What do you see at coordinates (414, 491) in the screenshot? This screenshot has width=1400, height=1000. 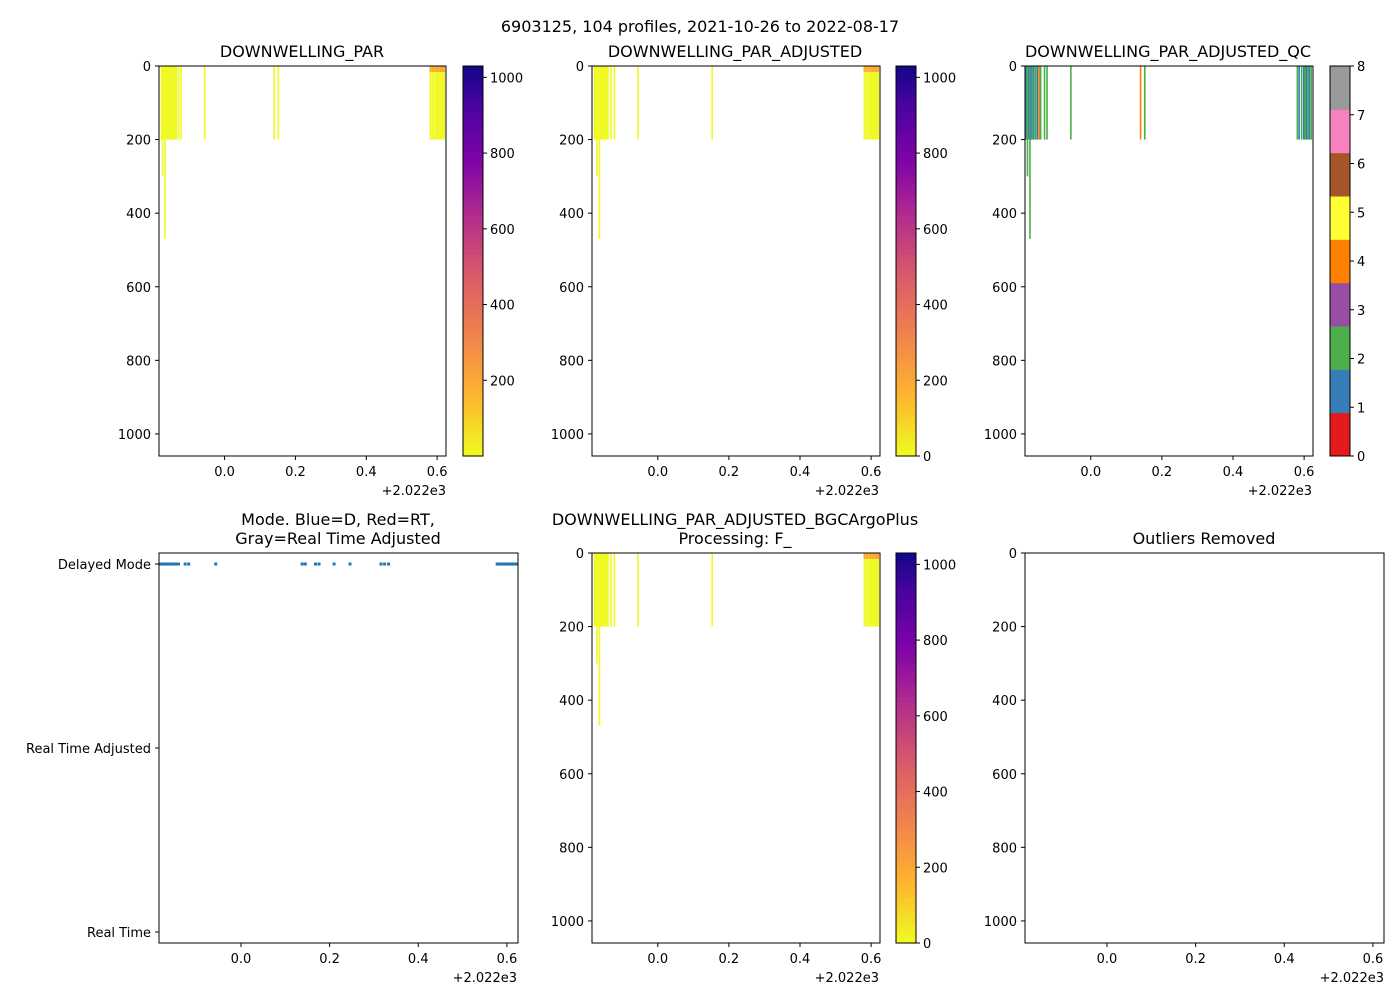 I see `panel-par-offset: +2.022e3` at bounding box center [414, 491].